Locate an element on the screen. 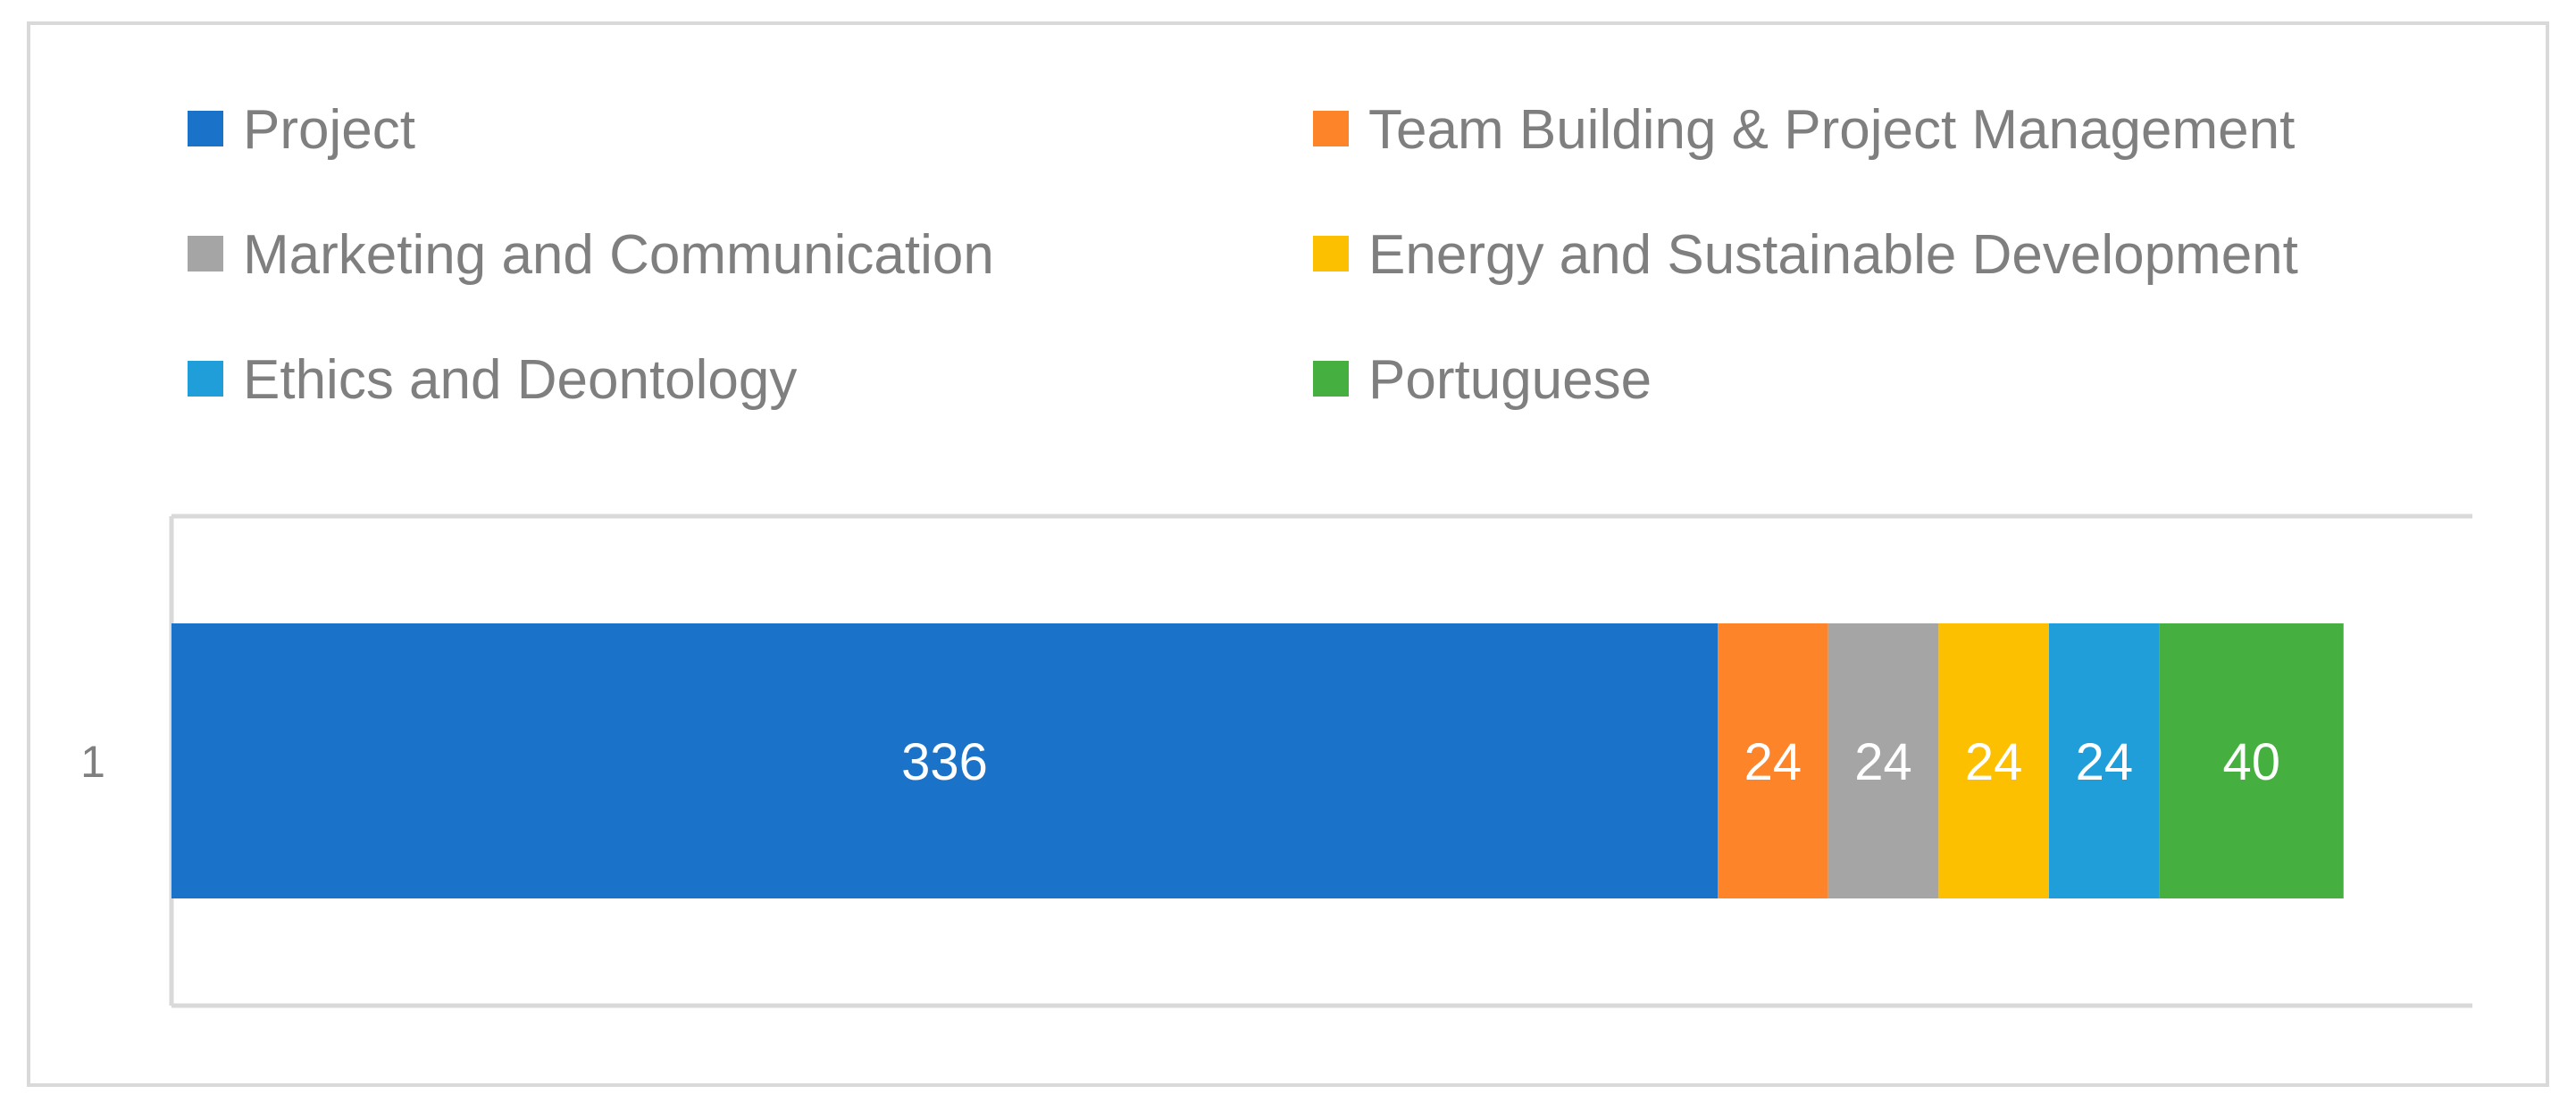  legend-item-marketing-and-communication: Marketing and Communication is located at coordinates (591, 255).